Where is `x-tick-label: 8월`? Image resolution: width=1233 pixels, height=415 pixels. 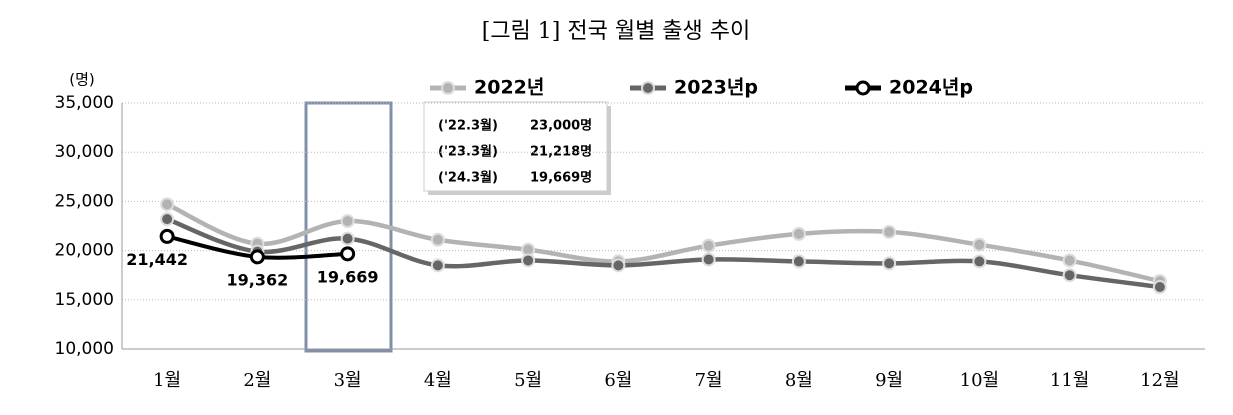 x-tick-label: 8월 is located at coordinates (799, 380).